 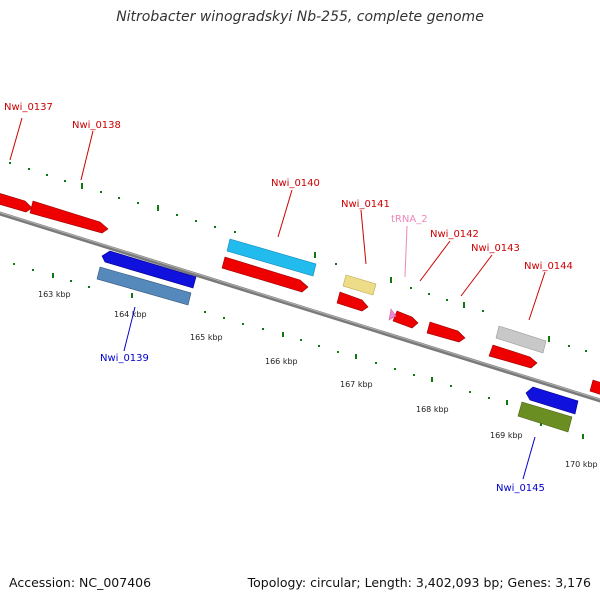 I want to click on label-nwi-0142: Nwi_0142, so click(x=454, y=234).